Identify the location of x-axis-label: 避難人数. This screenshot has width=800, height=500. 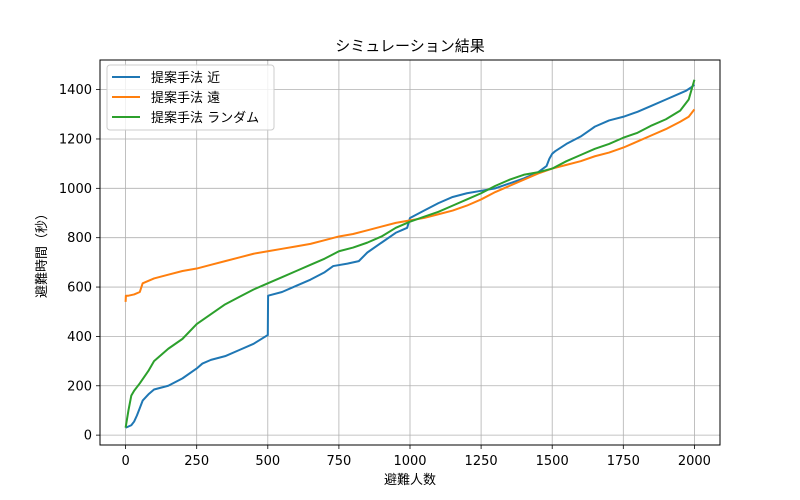
(410, 480).